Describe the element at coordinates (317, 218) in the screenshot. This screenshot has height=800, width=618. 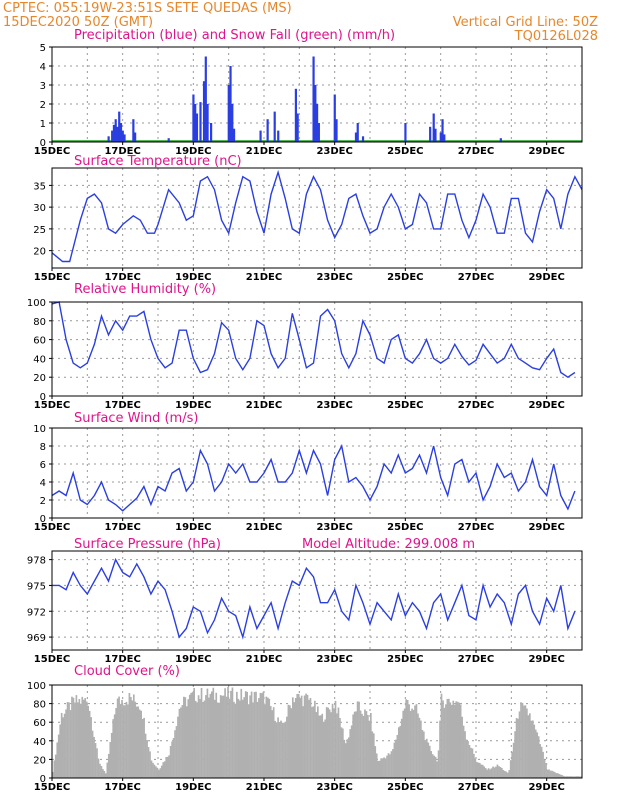
I see `panel-frame` at that location.